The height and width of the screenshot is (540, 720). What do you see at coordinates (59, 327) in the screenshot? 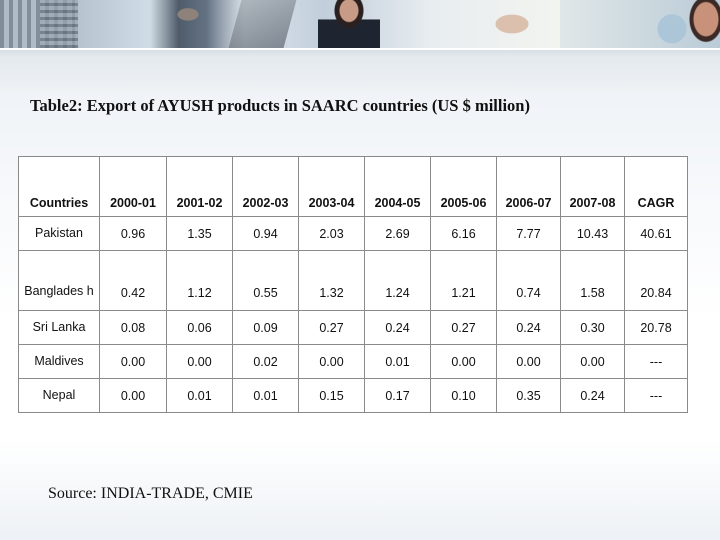
I see `country-cell: Sri Lanka` at bounding box center [59, 327].